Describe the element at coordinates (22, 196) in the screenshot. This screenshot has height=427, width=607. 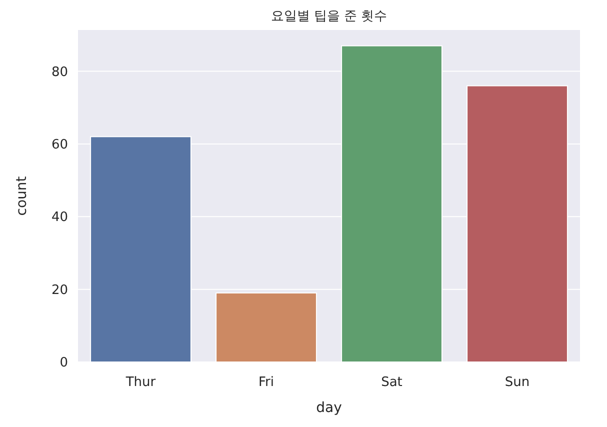
I see `y-axis-title: count` at that location.